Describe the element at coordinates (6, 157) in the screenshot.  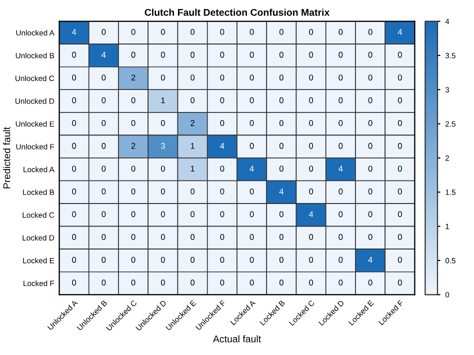
I see `y-axis-title: Predicted fault` at that location.